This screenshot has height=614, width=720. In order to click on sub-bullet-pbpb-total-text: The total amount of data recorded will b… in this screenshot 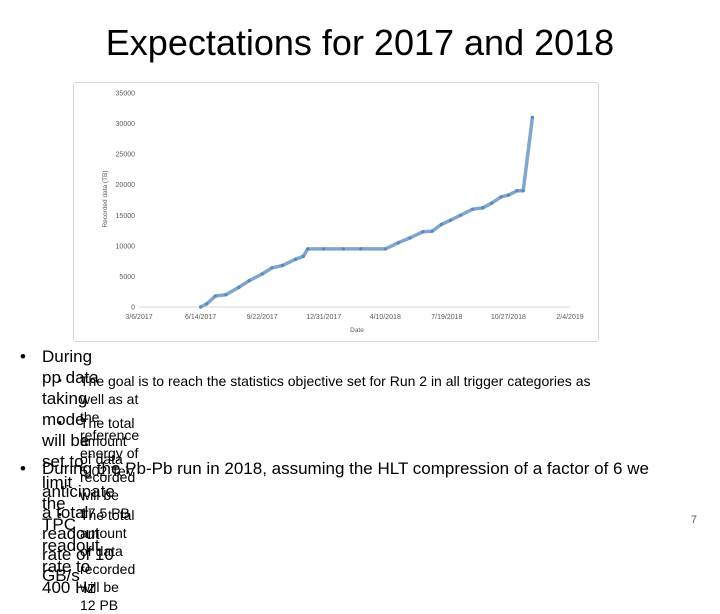, I will do `click(108, 560)`.